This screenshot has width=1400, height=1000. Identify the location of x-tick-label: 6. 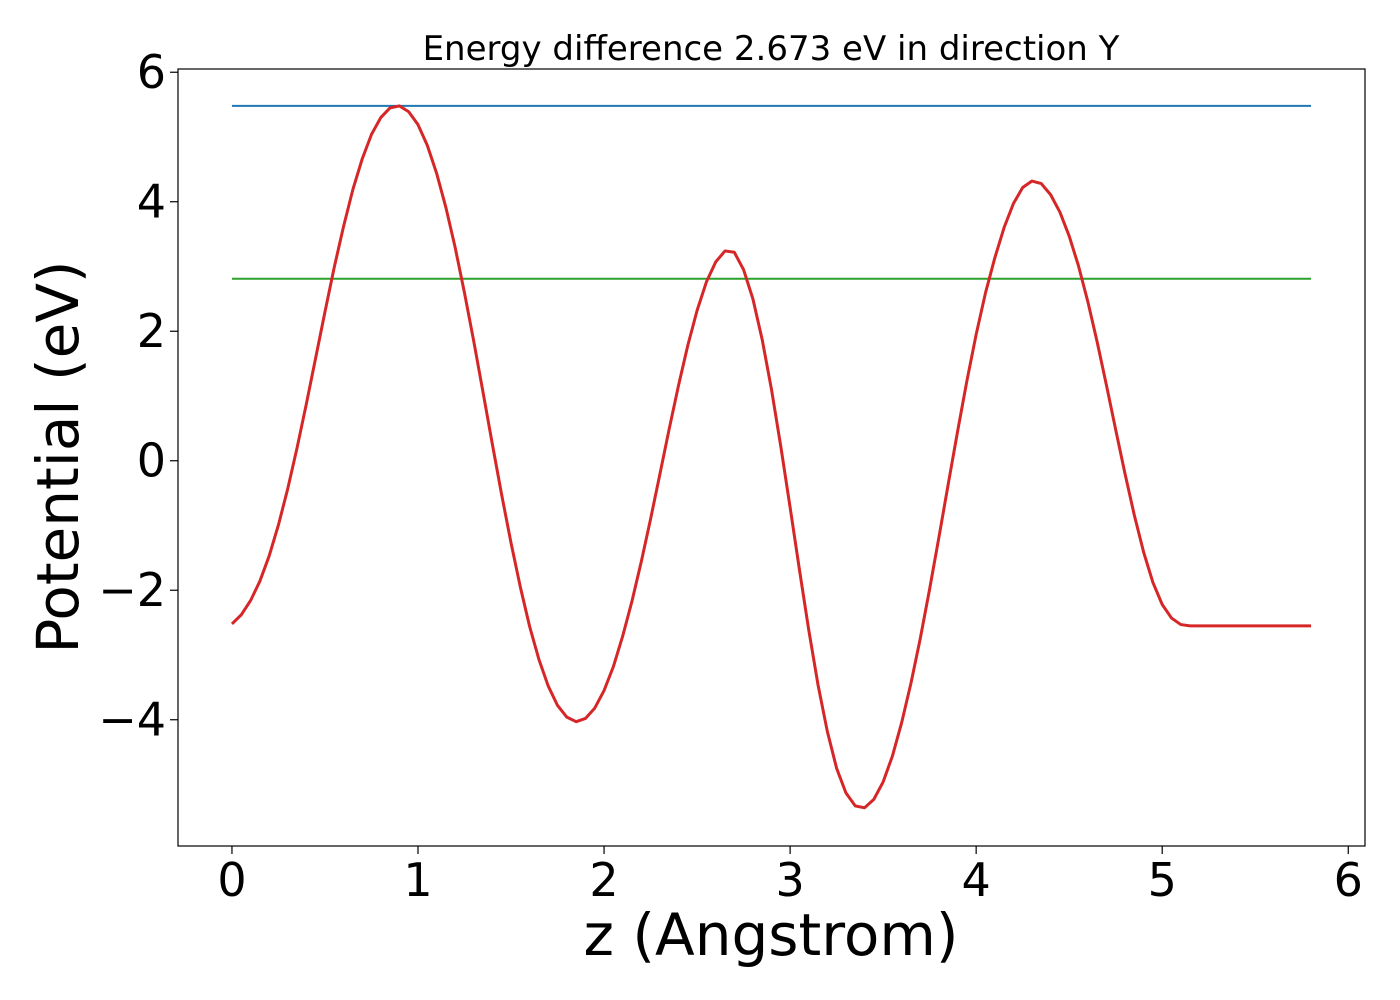
(1348, 880).